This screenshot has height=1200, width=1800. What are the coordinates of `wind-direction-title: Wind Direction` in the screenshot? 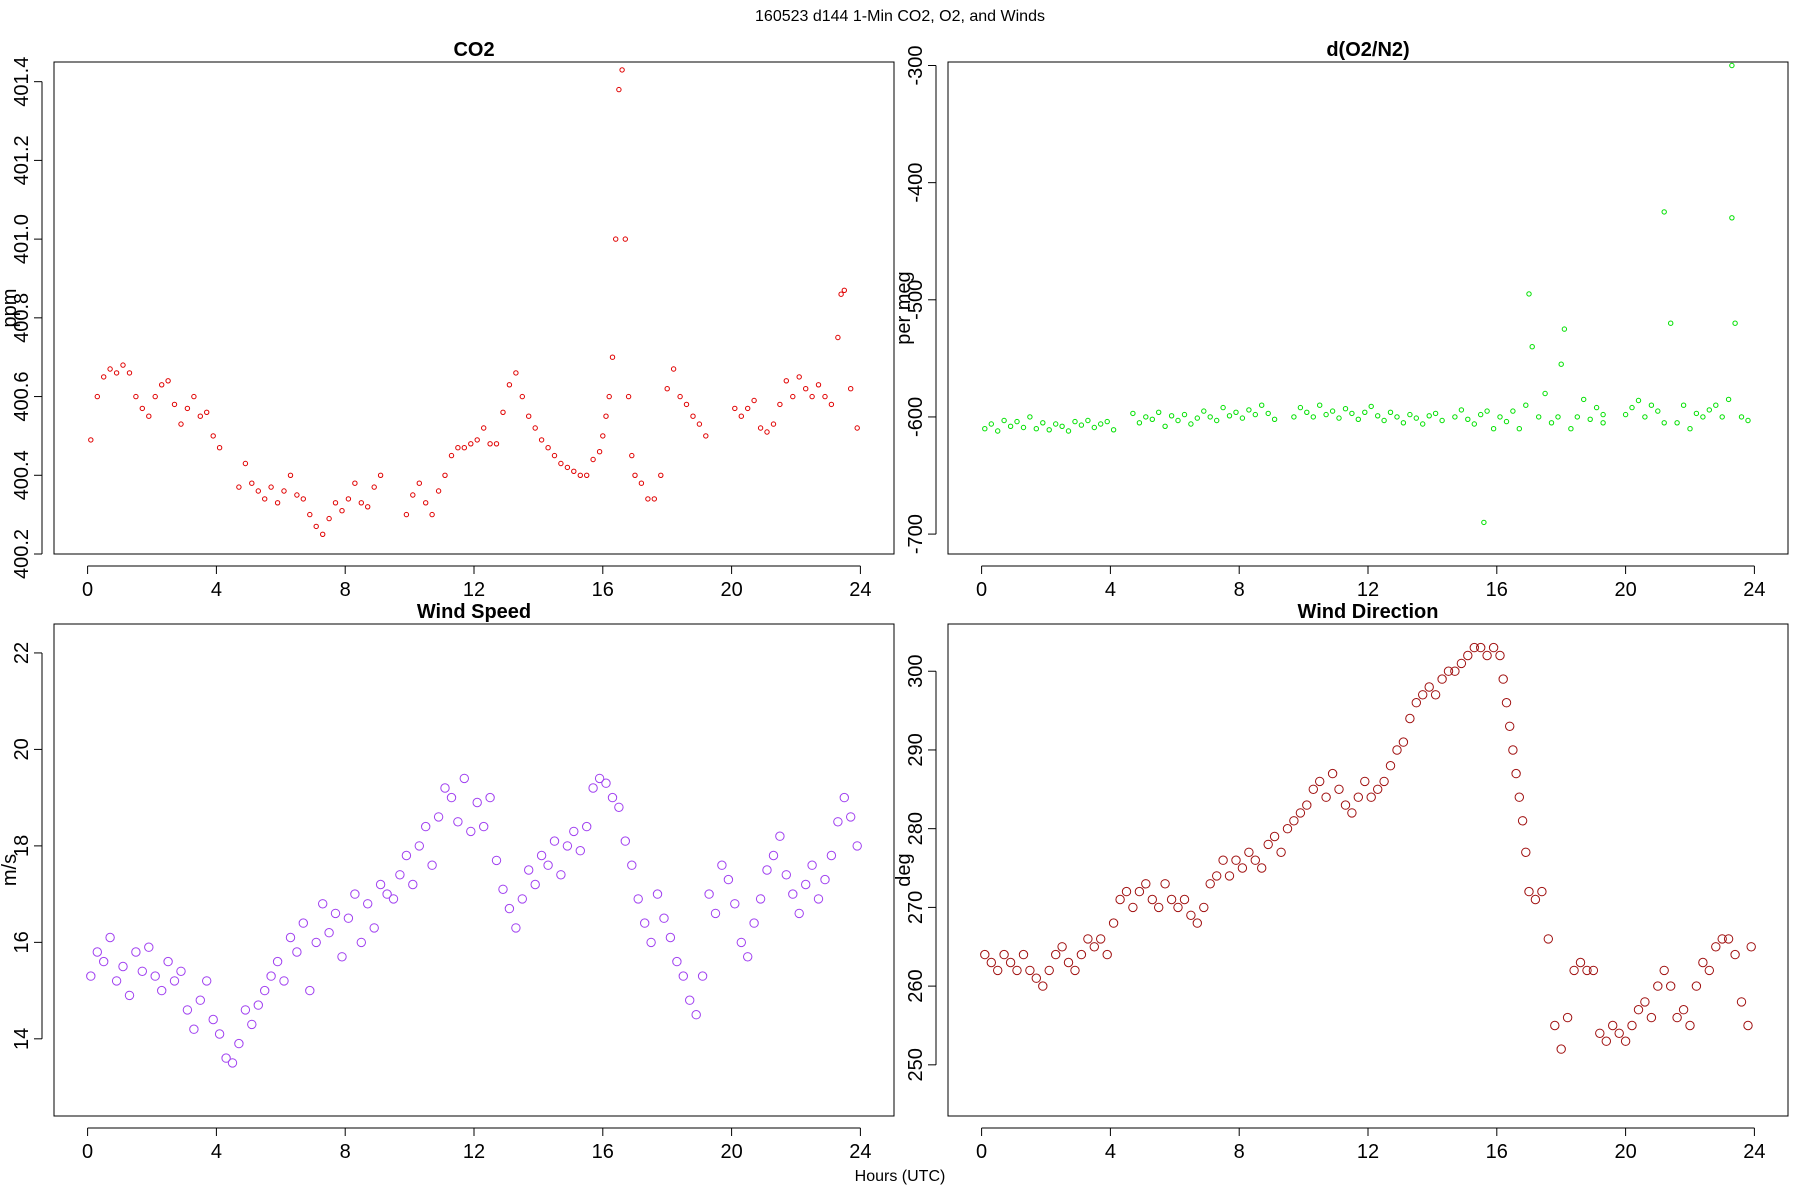 It's located at (1368, 612).